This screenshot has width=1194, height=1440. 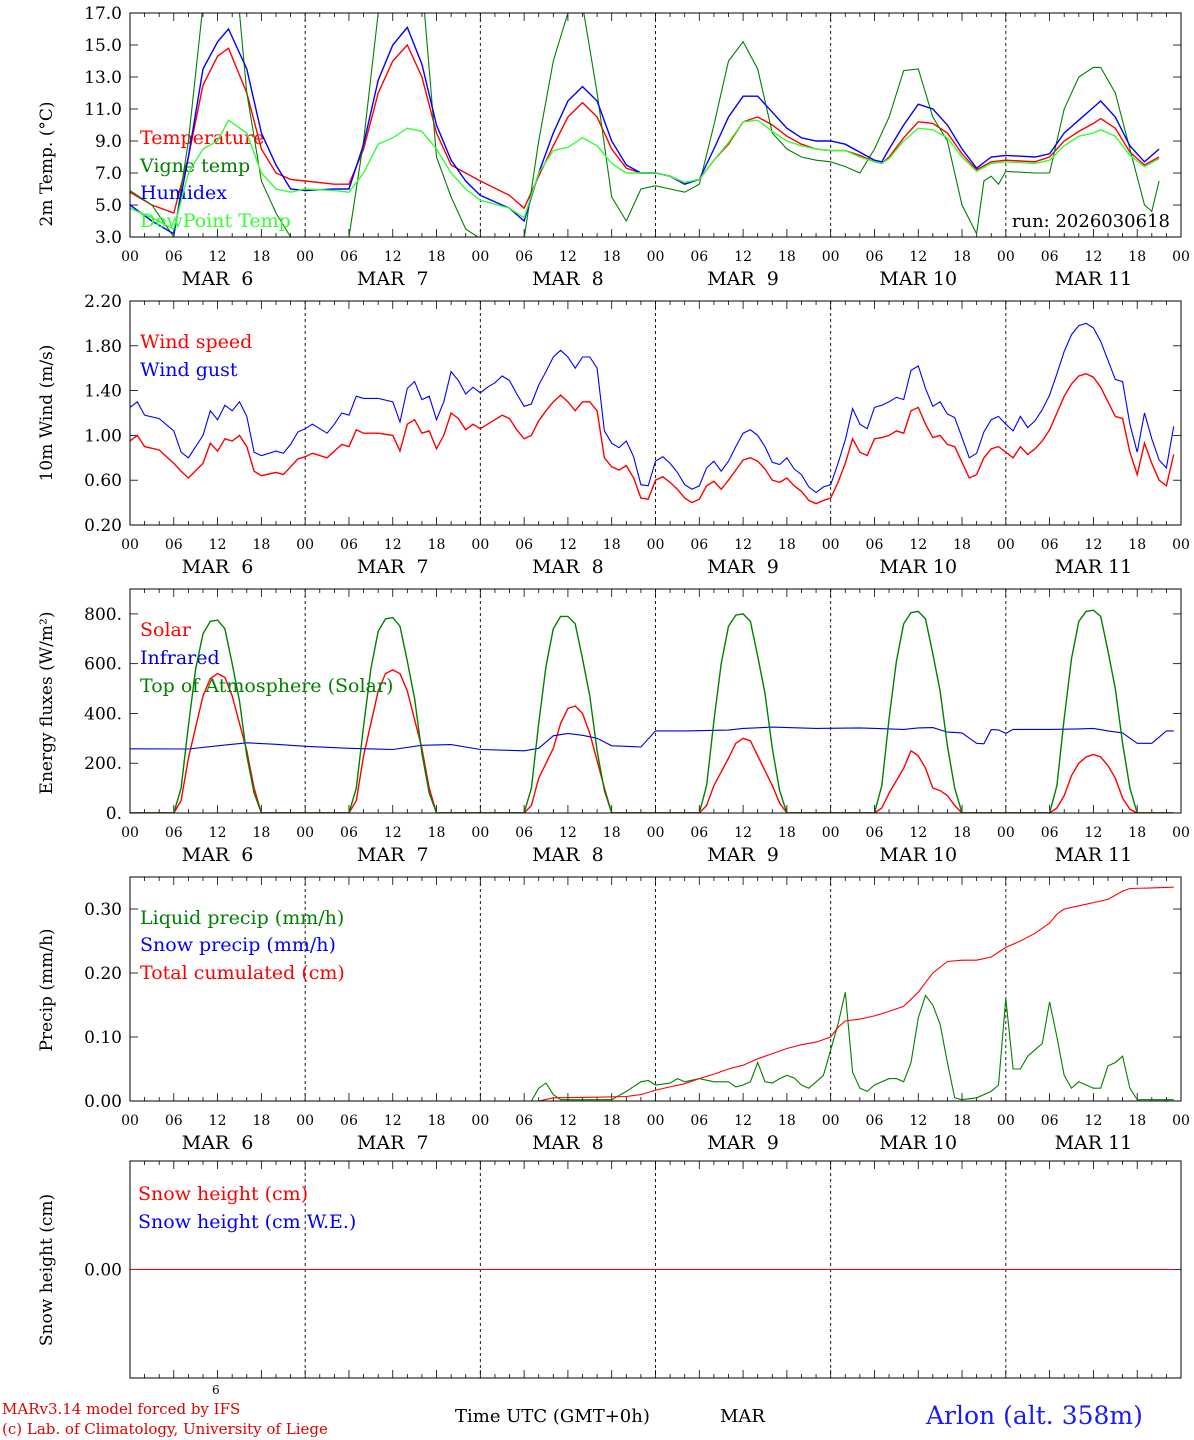 What do you see at coordinates (216, 1390) in the screenshot?
I see `footer-day-label: 6` at bounding box center [216, 1390].